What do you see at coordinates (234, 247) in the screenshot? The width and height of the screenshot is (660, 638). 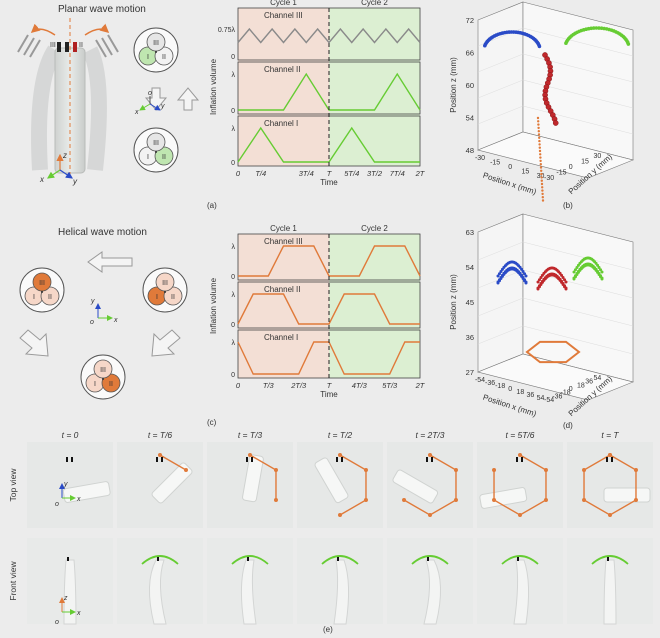 I see `series-ytick-0: λ` at bounding box center [234, 247].